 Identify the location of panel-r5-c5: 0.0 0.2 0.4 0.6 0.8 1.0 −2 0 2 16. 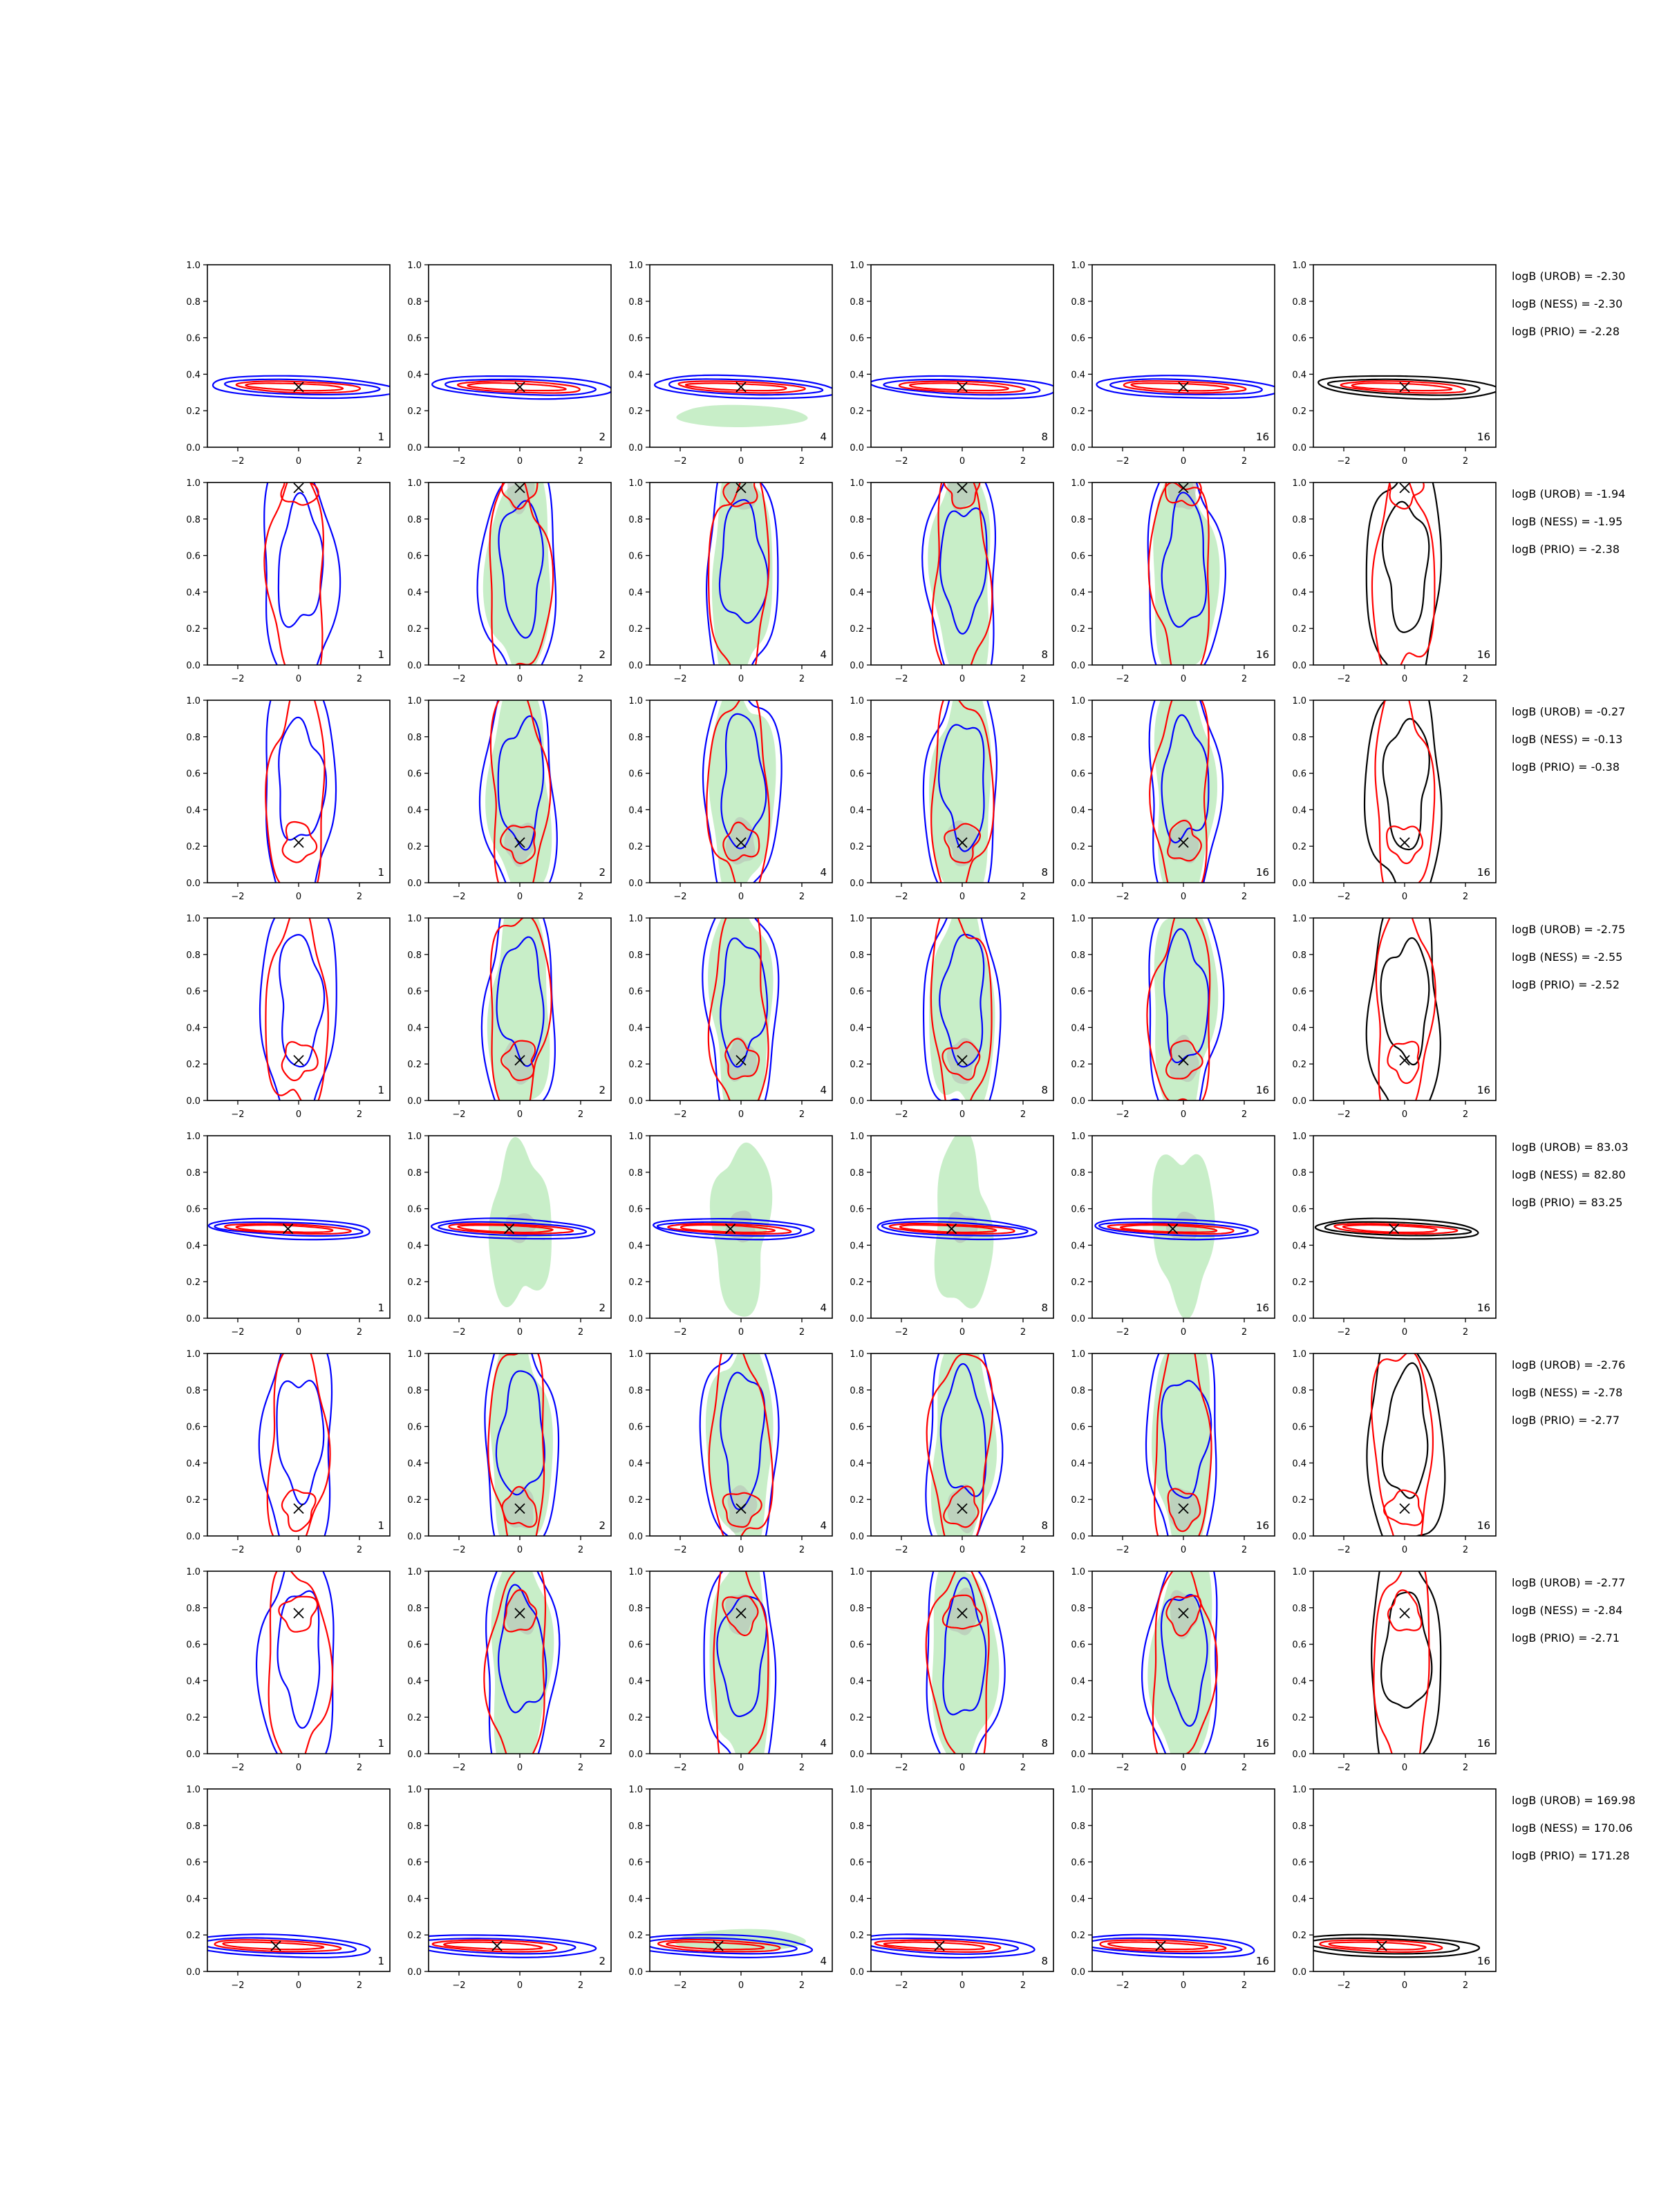
(1173, 1235).